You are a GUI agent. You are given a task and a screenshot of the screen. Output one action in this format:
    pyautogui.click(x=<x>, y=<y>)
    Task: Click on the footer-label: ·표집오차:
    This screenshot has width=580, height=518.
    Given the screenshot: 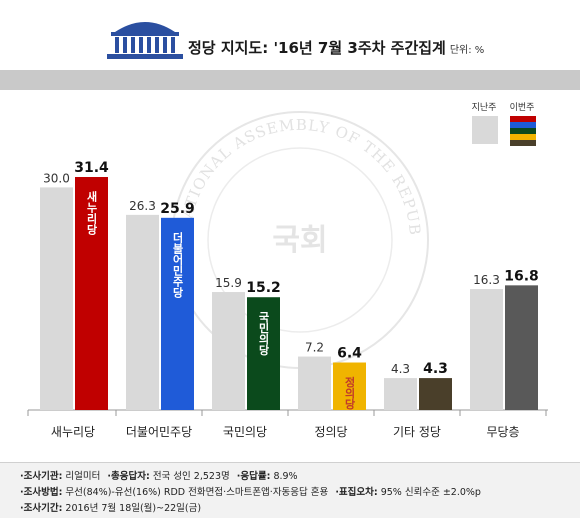 What is the action you would take?
    pyautogui.click(x=356, y=492)
    